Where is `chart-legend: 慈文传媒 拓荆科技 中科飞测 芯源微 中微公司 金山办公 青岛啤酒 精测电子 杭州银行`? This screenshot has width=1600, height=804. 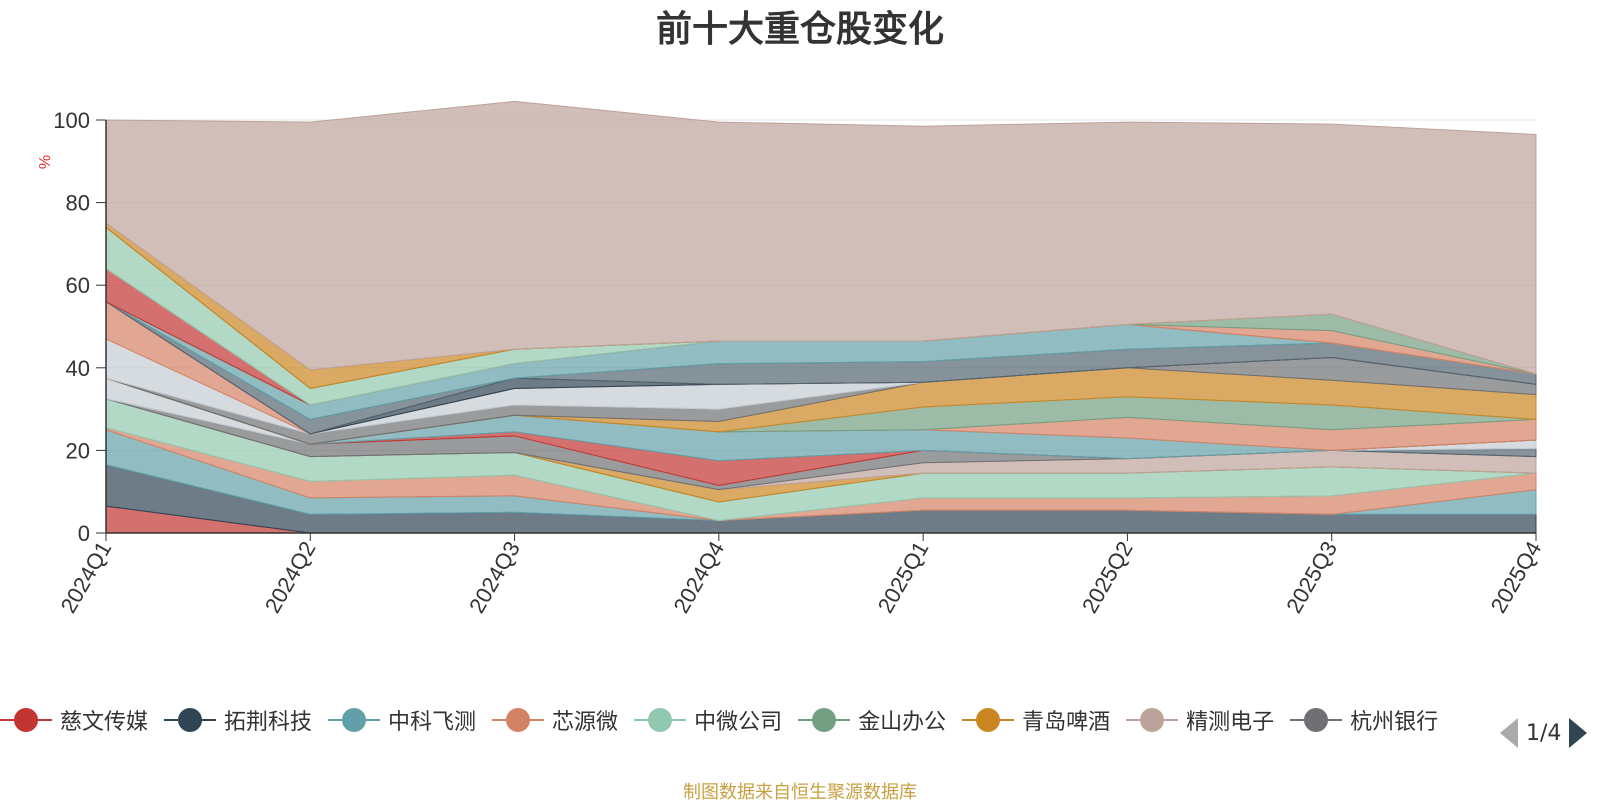
chart-legend: 慈文传媒 拓荆科技 中科飞测 芯源微 中微公司 金山办公 青岛啤酒 精测电子 杭州银行 is located at coordinates (740, 730).